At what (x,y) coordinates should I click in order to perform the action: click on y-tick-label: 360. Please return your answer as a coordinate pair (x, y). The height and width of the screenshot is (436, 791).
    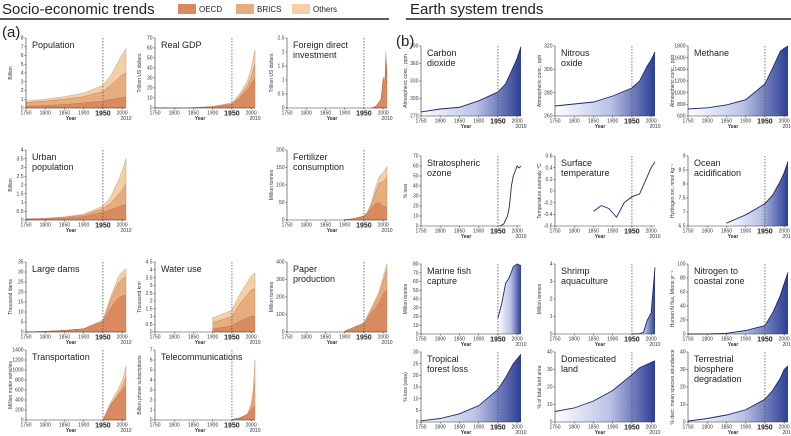
    Looking at the image, I should click on (414, 64).